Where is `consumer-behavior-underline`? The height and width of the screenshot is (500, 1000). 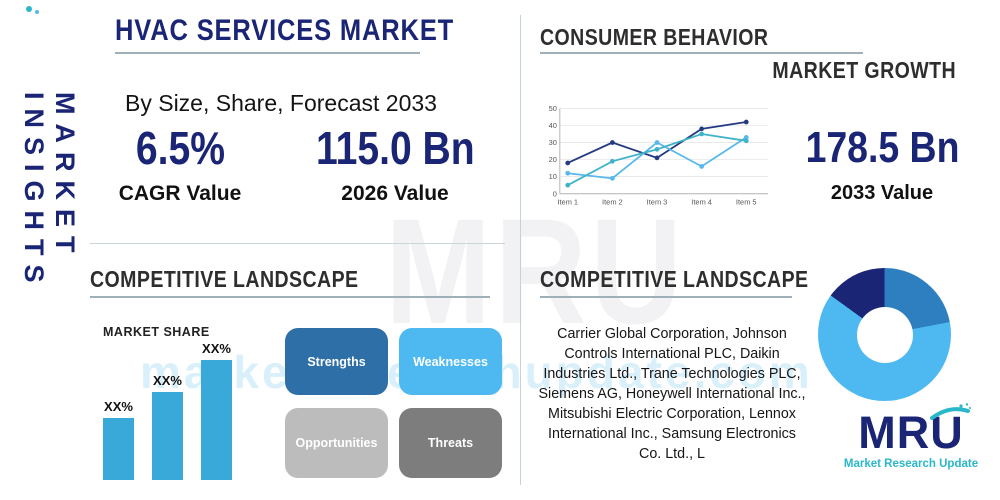 consumer-behavior-underline is located at coordinates (701, 53).